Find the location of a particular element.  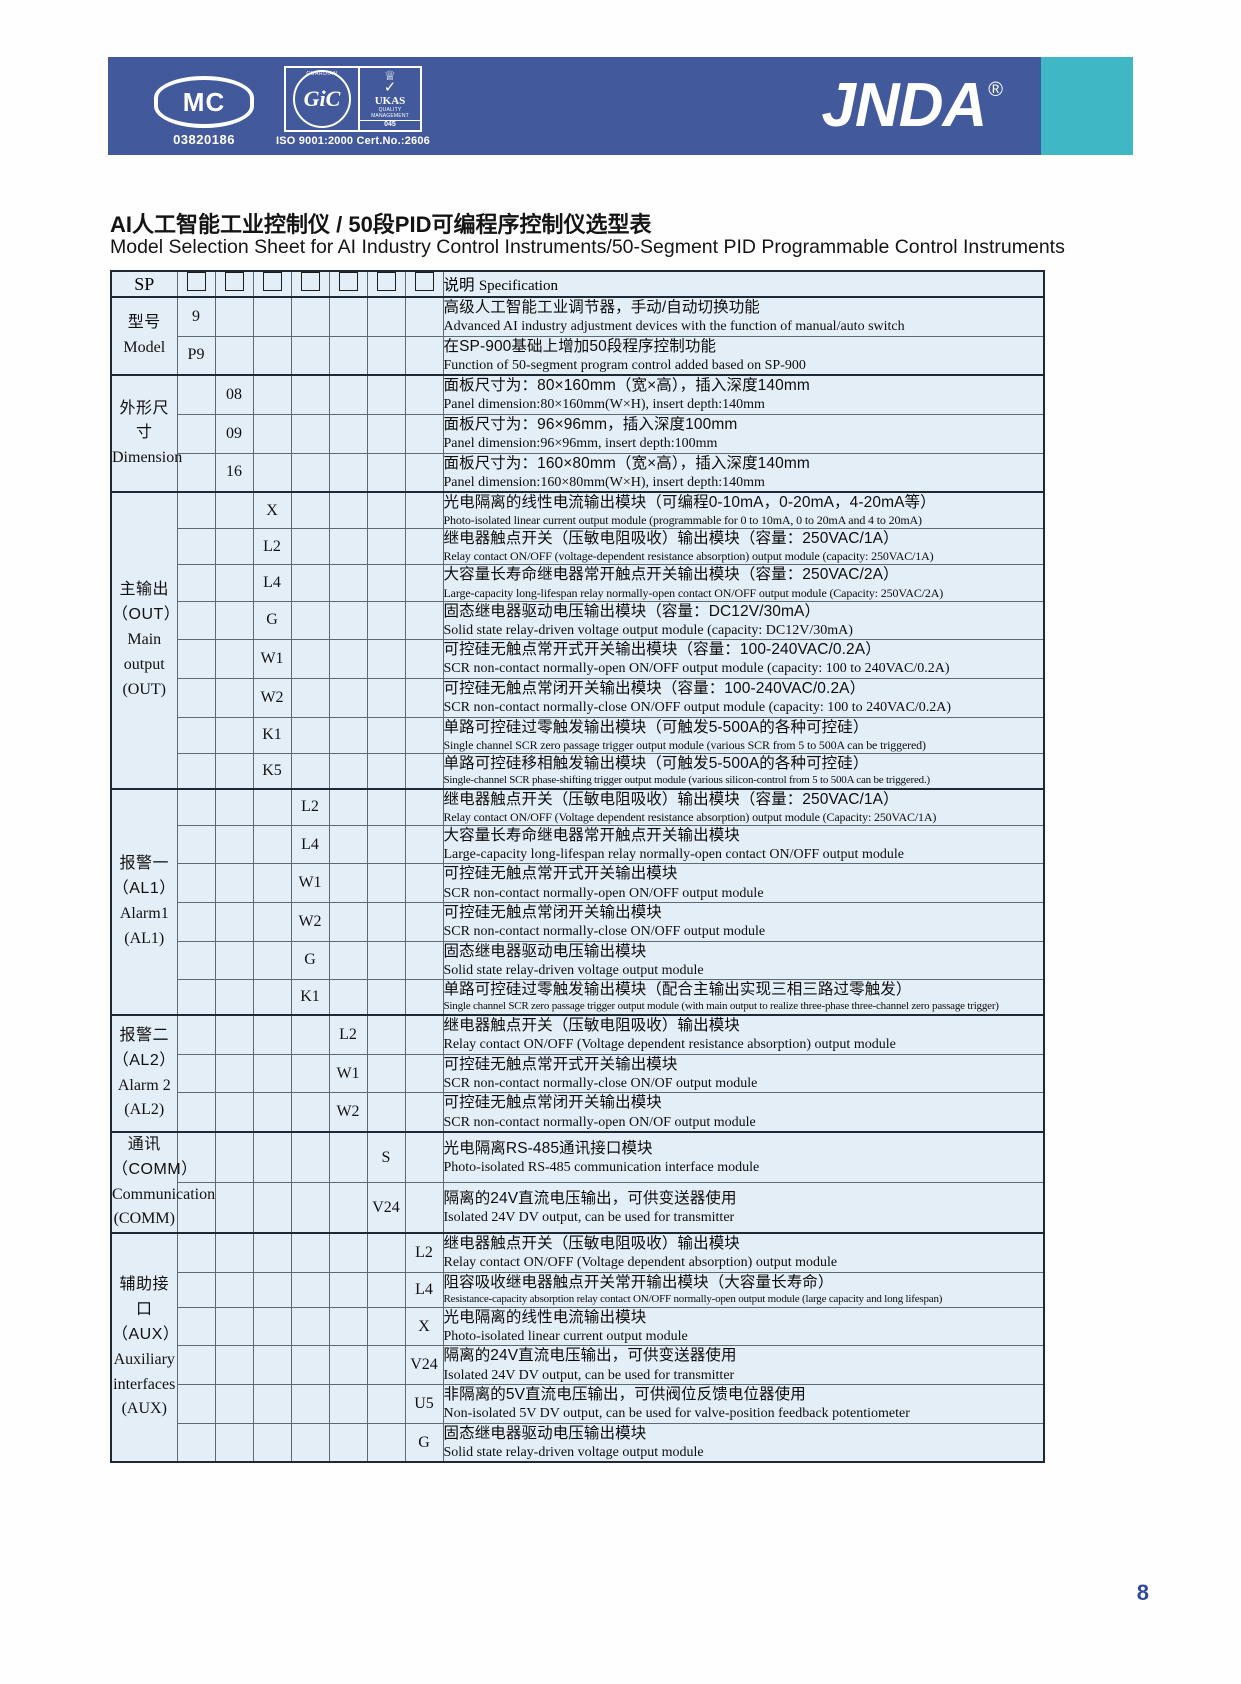

option-code-cell: P9 is located at coordinates (196, 355).